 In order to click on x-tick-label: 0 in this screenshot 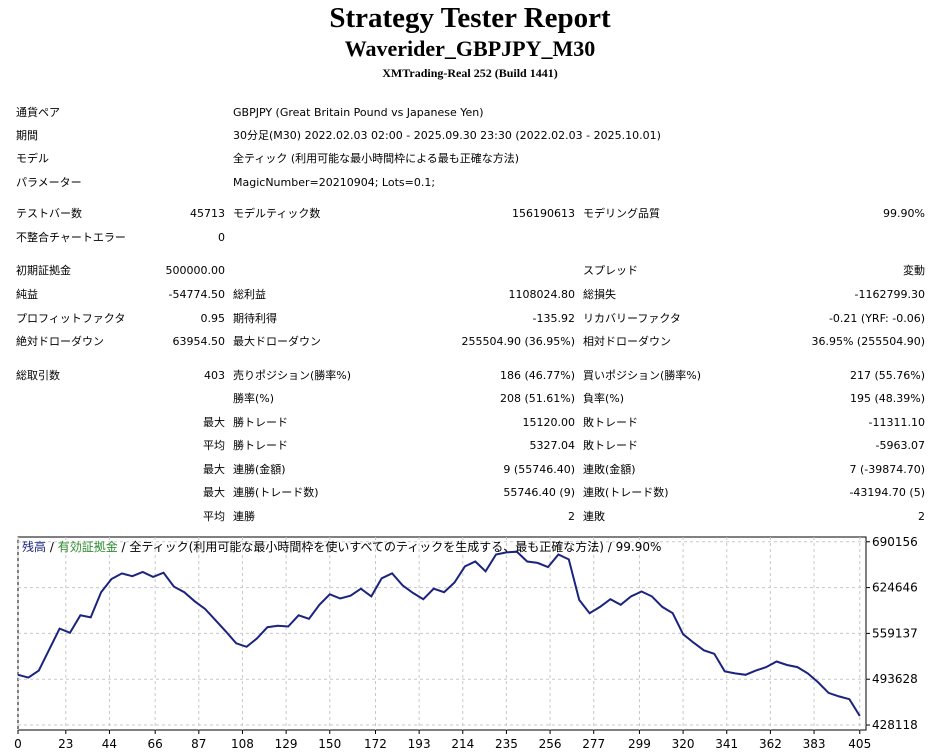, I will do `click(18, 744)`.